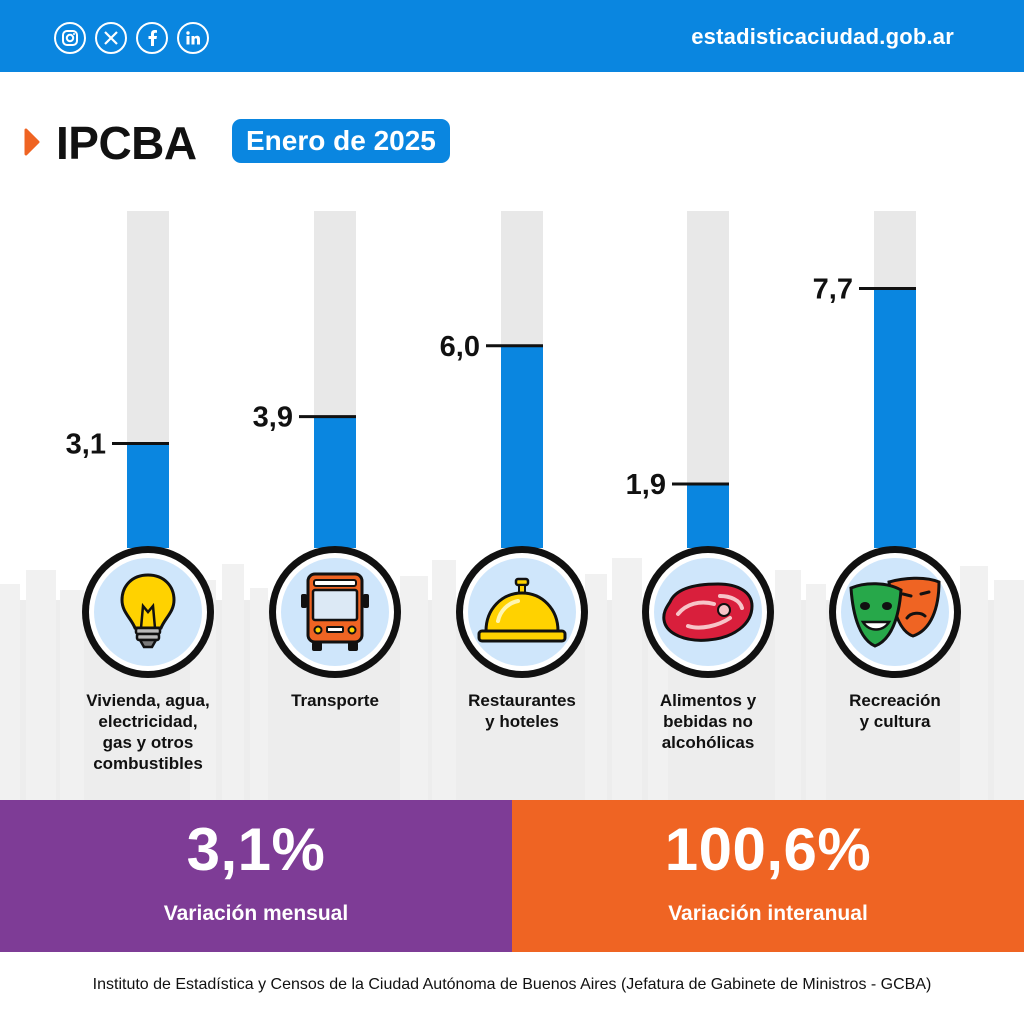 Image resolution: width=1024 pixels, height=1024 pixels. Describe the element at coordinates (70, 38) in the screenshot. I see `instagram-icon` at that location.